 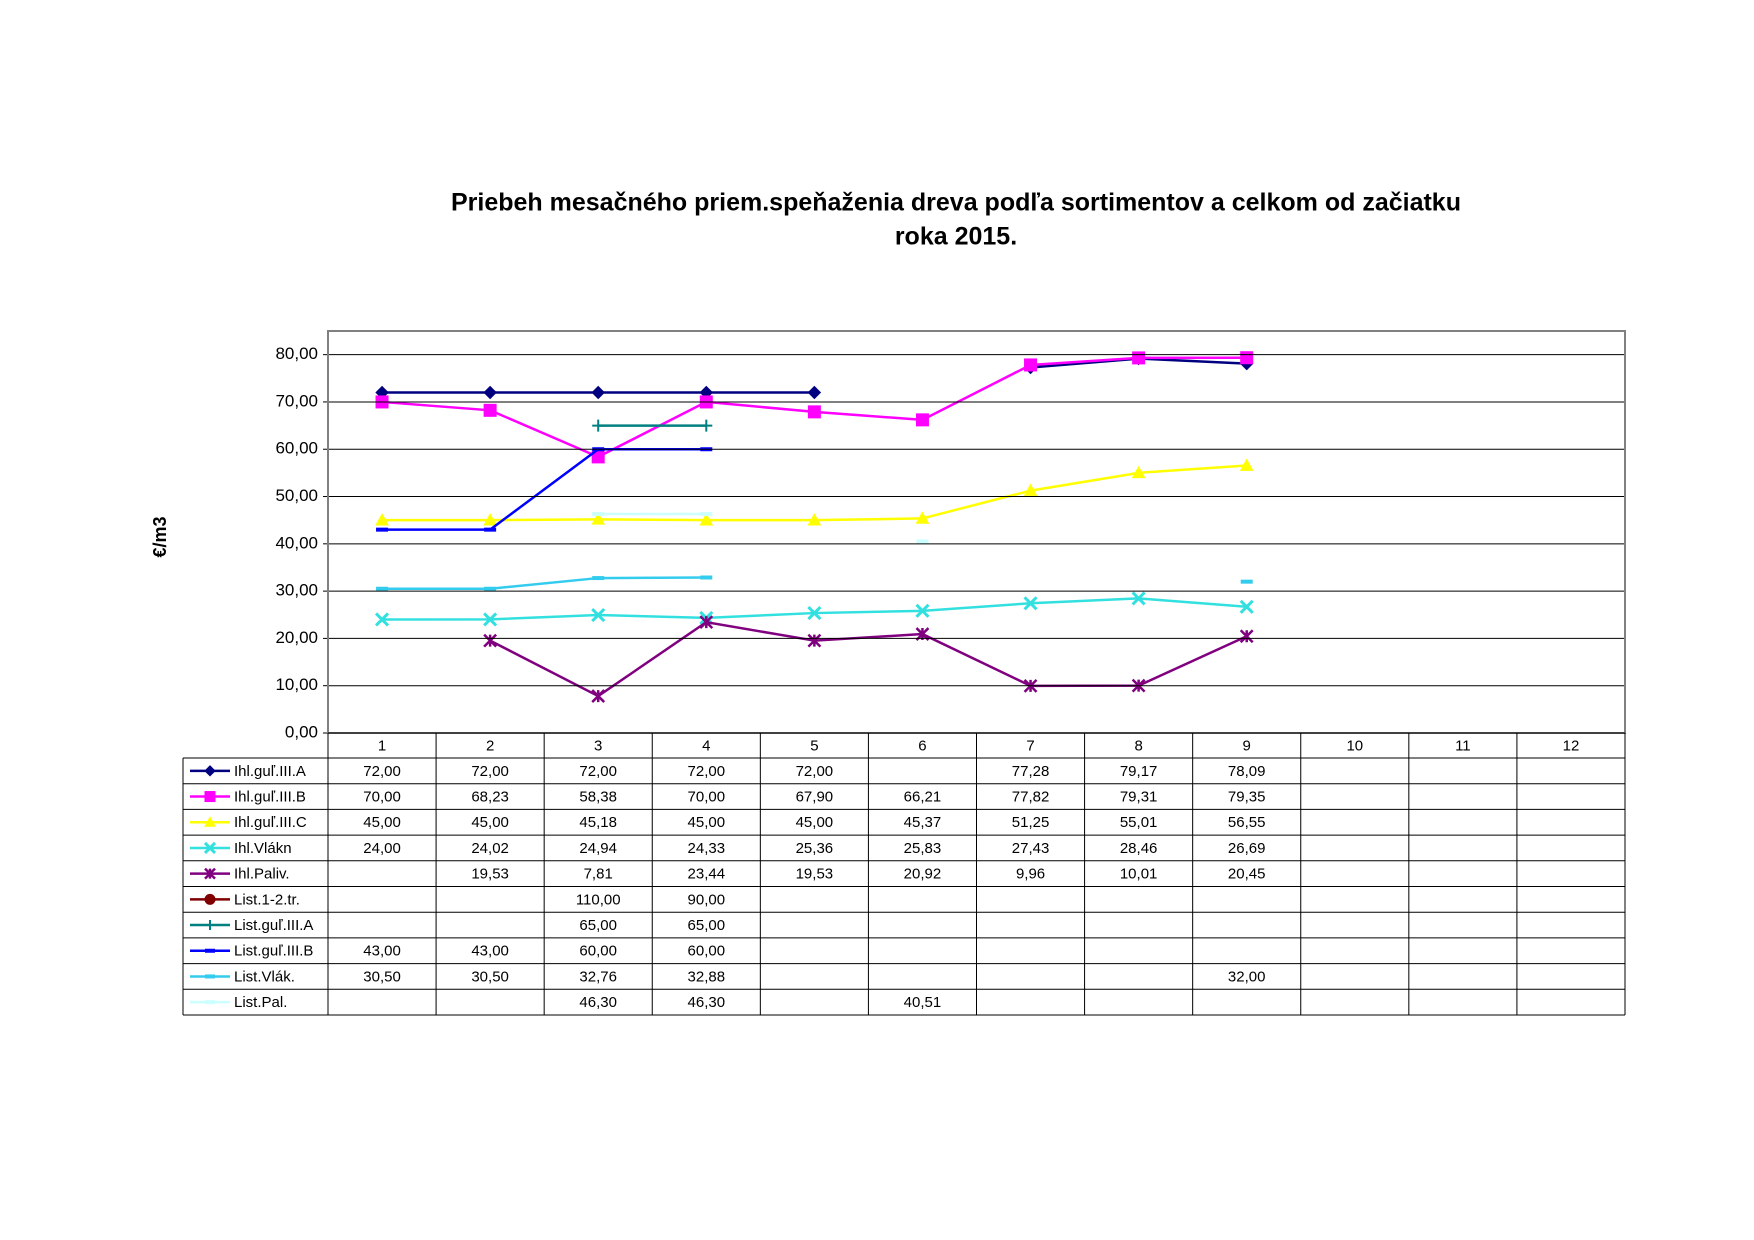 I want to click on y-tick-label: 40,00, so click(x=296, y=542).